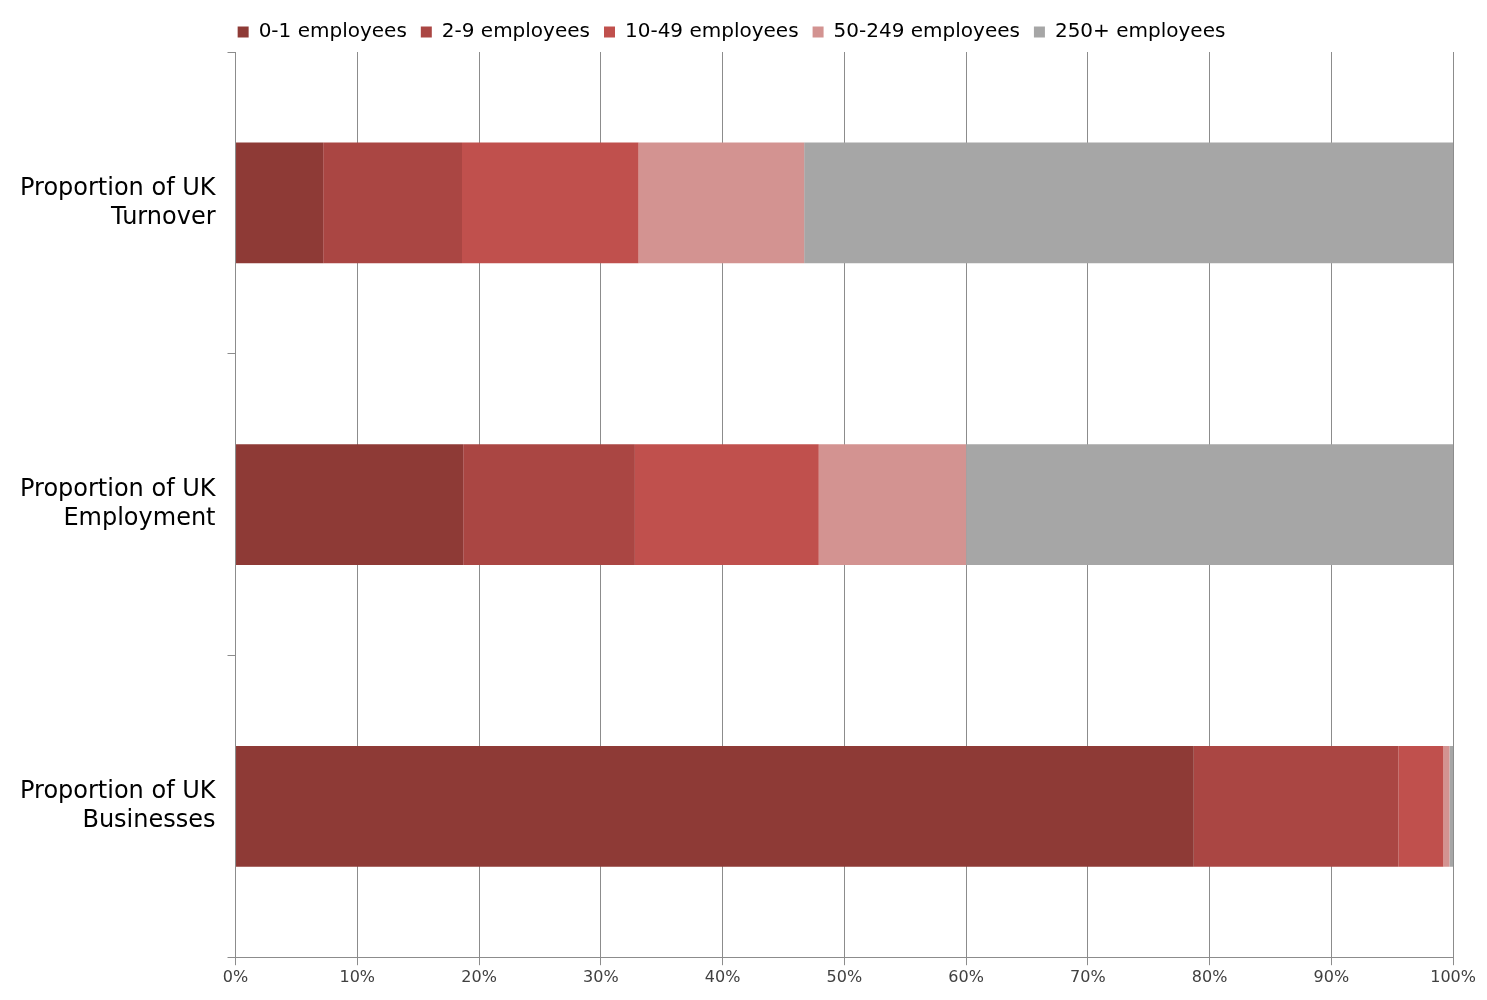 Image resolution: width=1487 pixels, height=1000 pixels. What do you see at coordinates (926, 30) in the screenshot?
I see `legend-label: 50-249 employees` at bounding box center [926, 30].